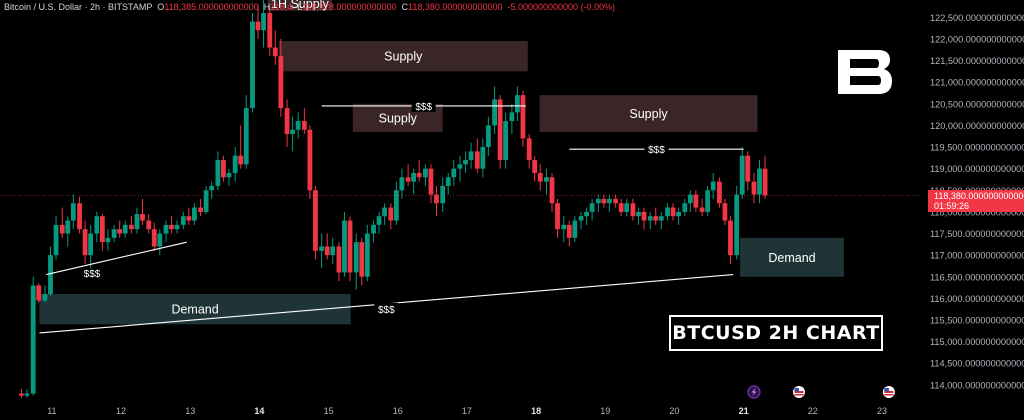  Describe the element at coordinates (952, 206) in the screenshot. I see `candle-countdown: 01:59:26` at that location.